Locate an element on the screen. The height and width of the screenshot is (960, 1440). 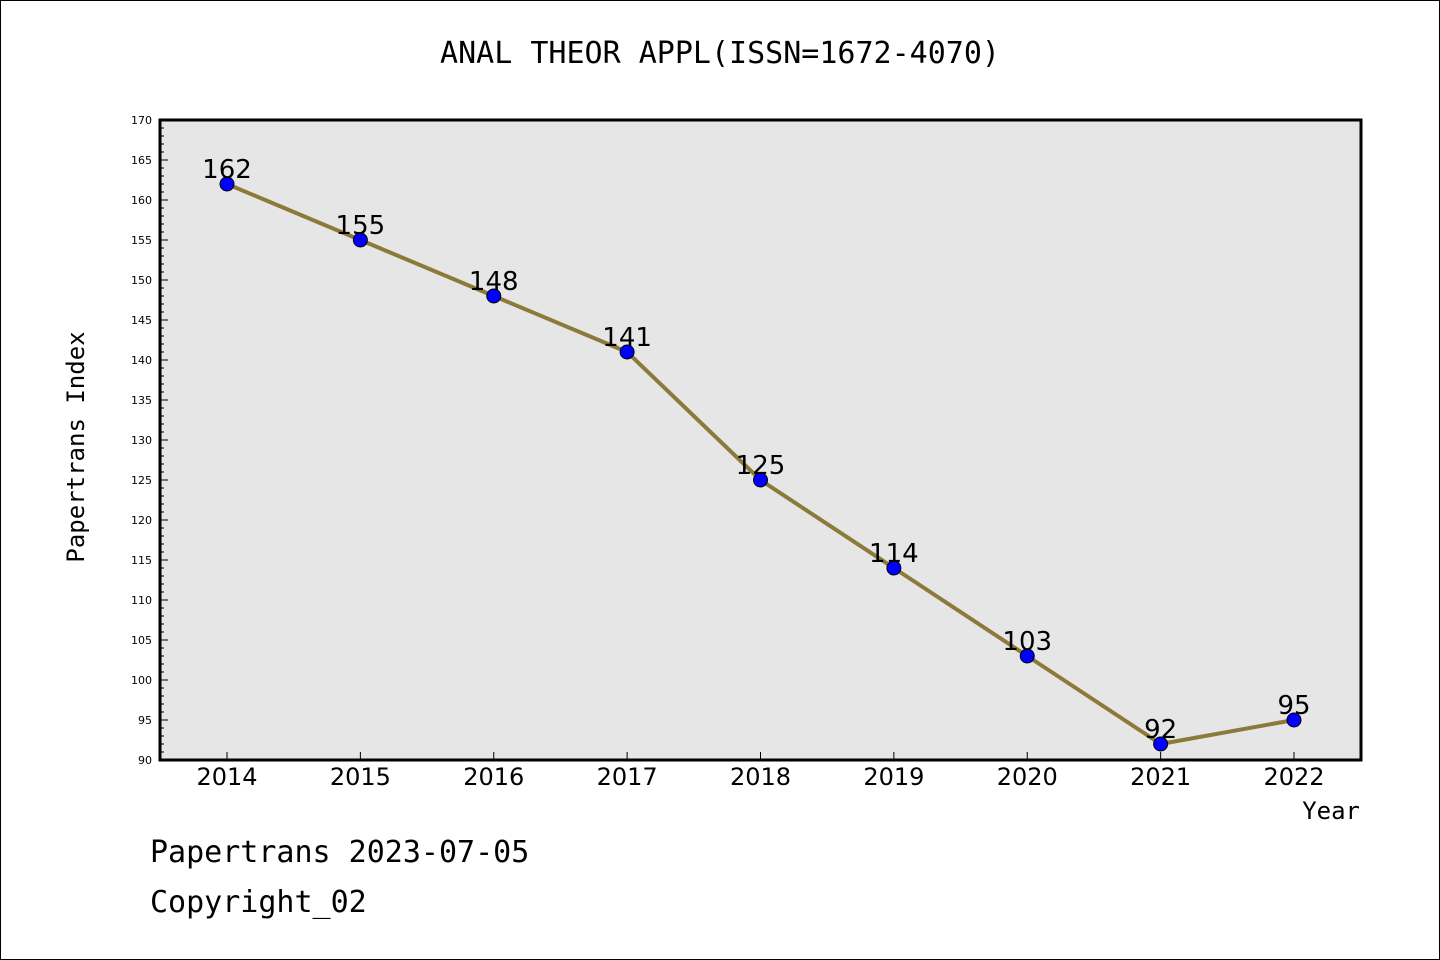
x-axis-label: Year is located at coordinates (1331, 811).